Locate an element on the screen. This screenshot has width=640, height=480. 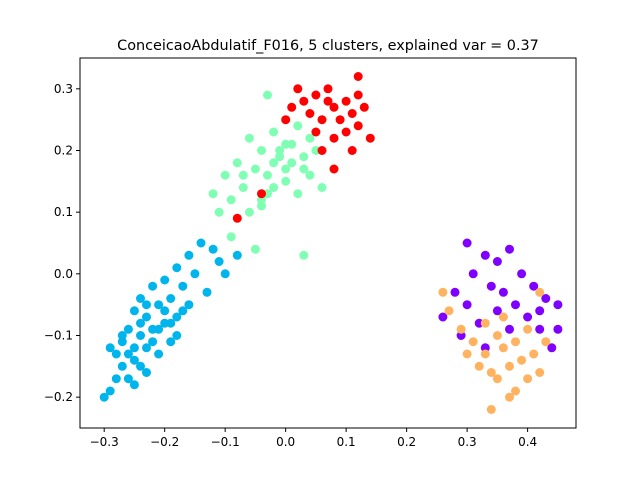
y-tick-label: 0.3 is located at coordinates (63, 89).